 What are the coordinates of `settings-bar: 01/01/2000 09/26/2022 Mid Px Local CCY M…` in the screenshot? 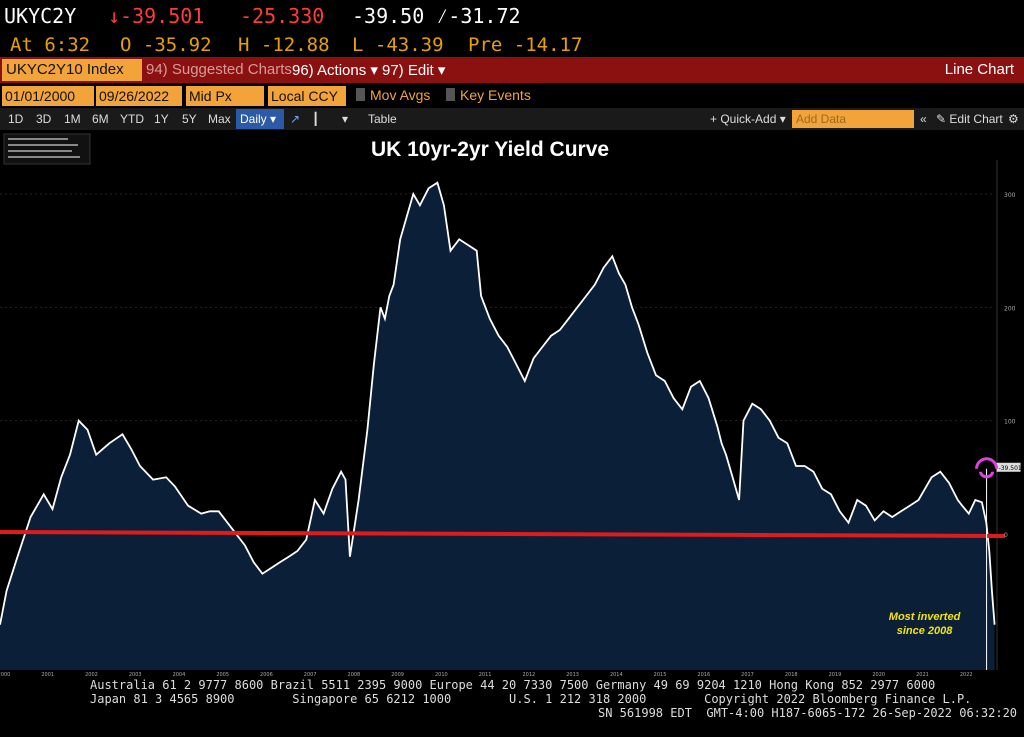 It's located at (512, 96).